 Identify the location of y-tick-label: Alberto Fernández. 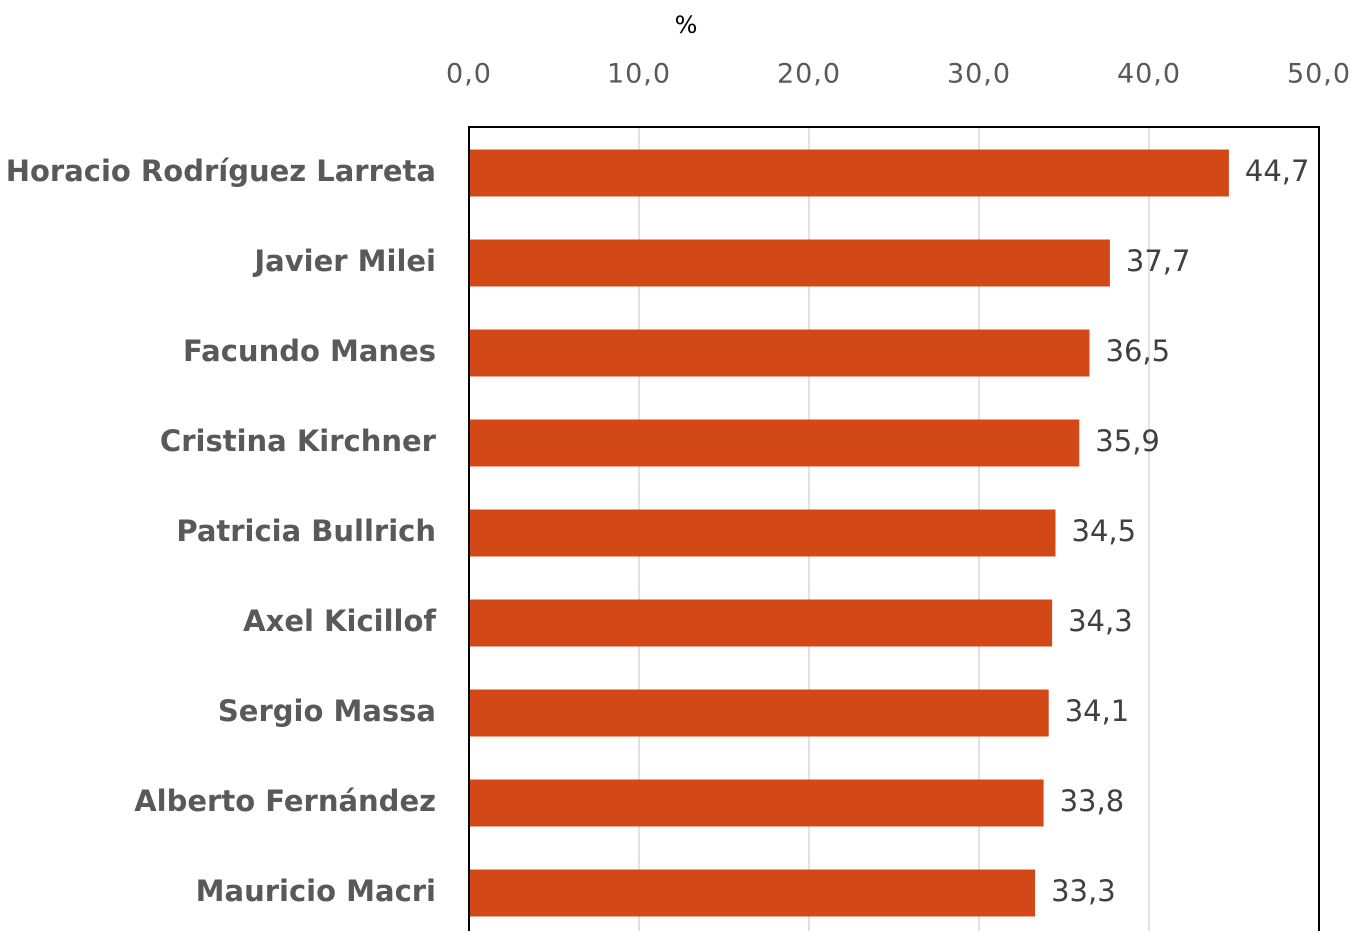
(285, 801).